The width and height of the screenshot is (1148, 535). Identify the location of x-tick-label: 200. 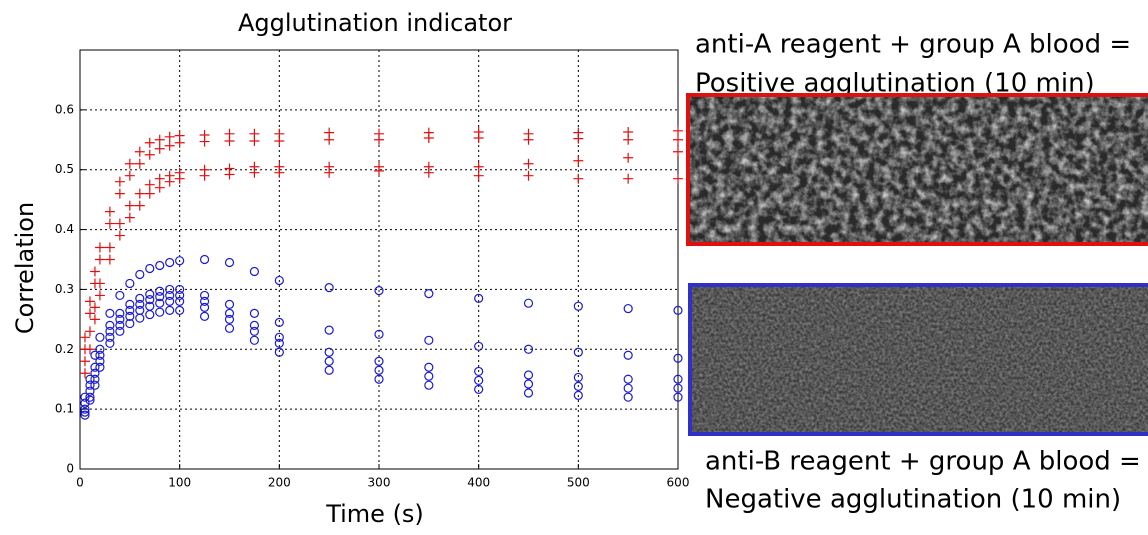
(279, 483).